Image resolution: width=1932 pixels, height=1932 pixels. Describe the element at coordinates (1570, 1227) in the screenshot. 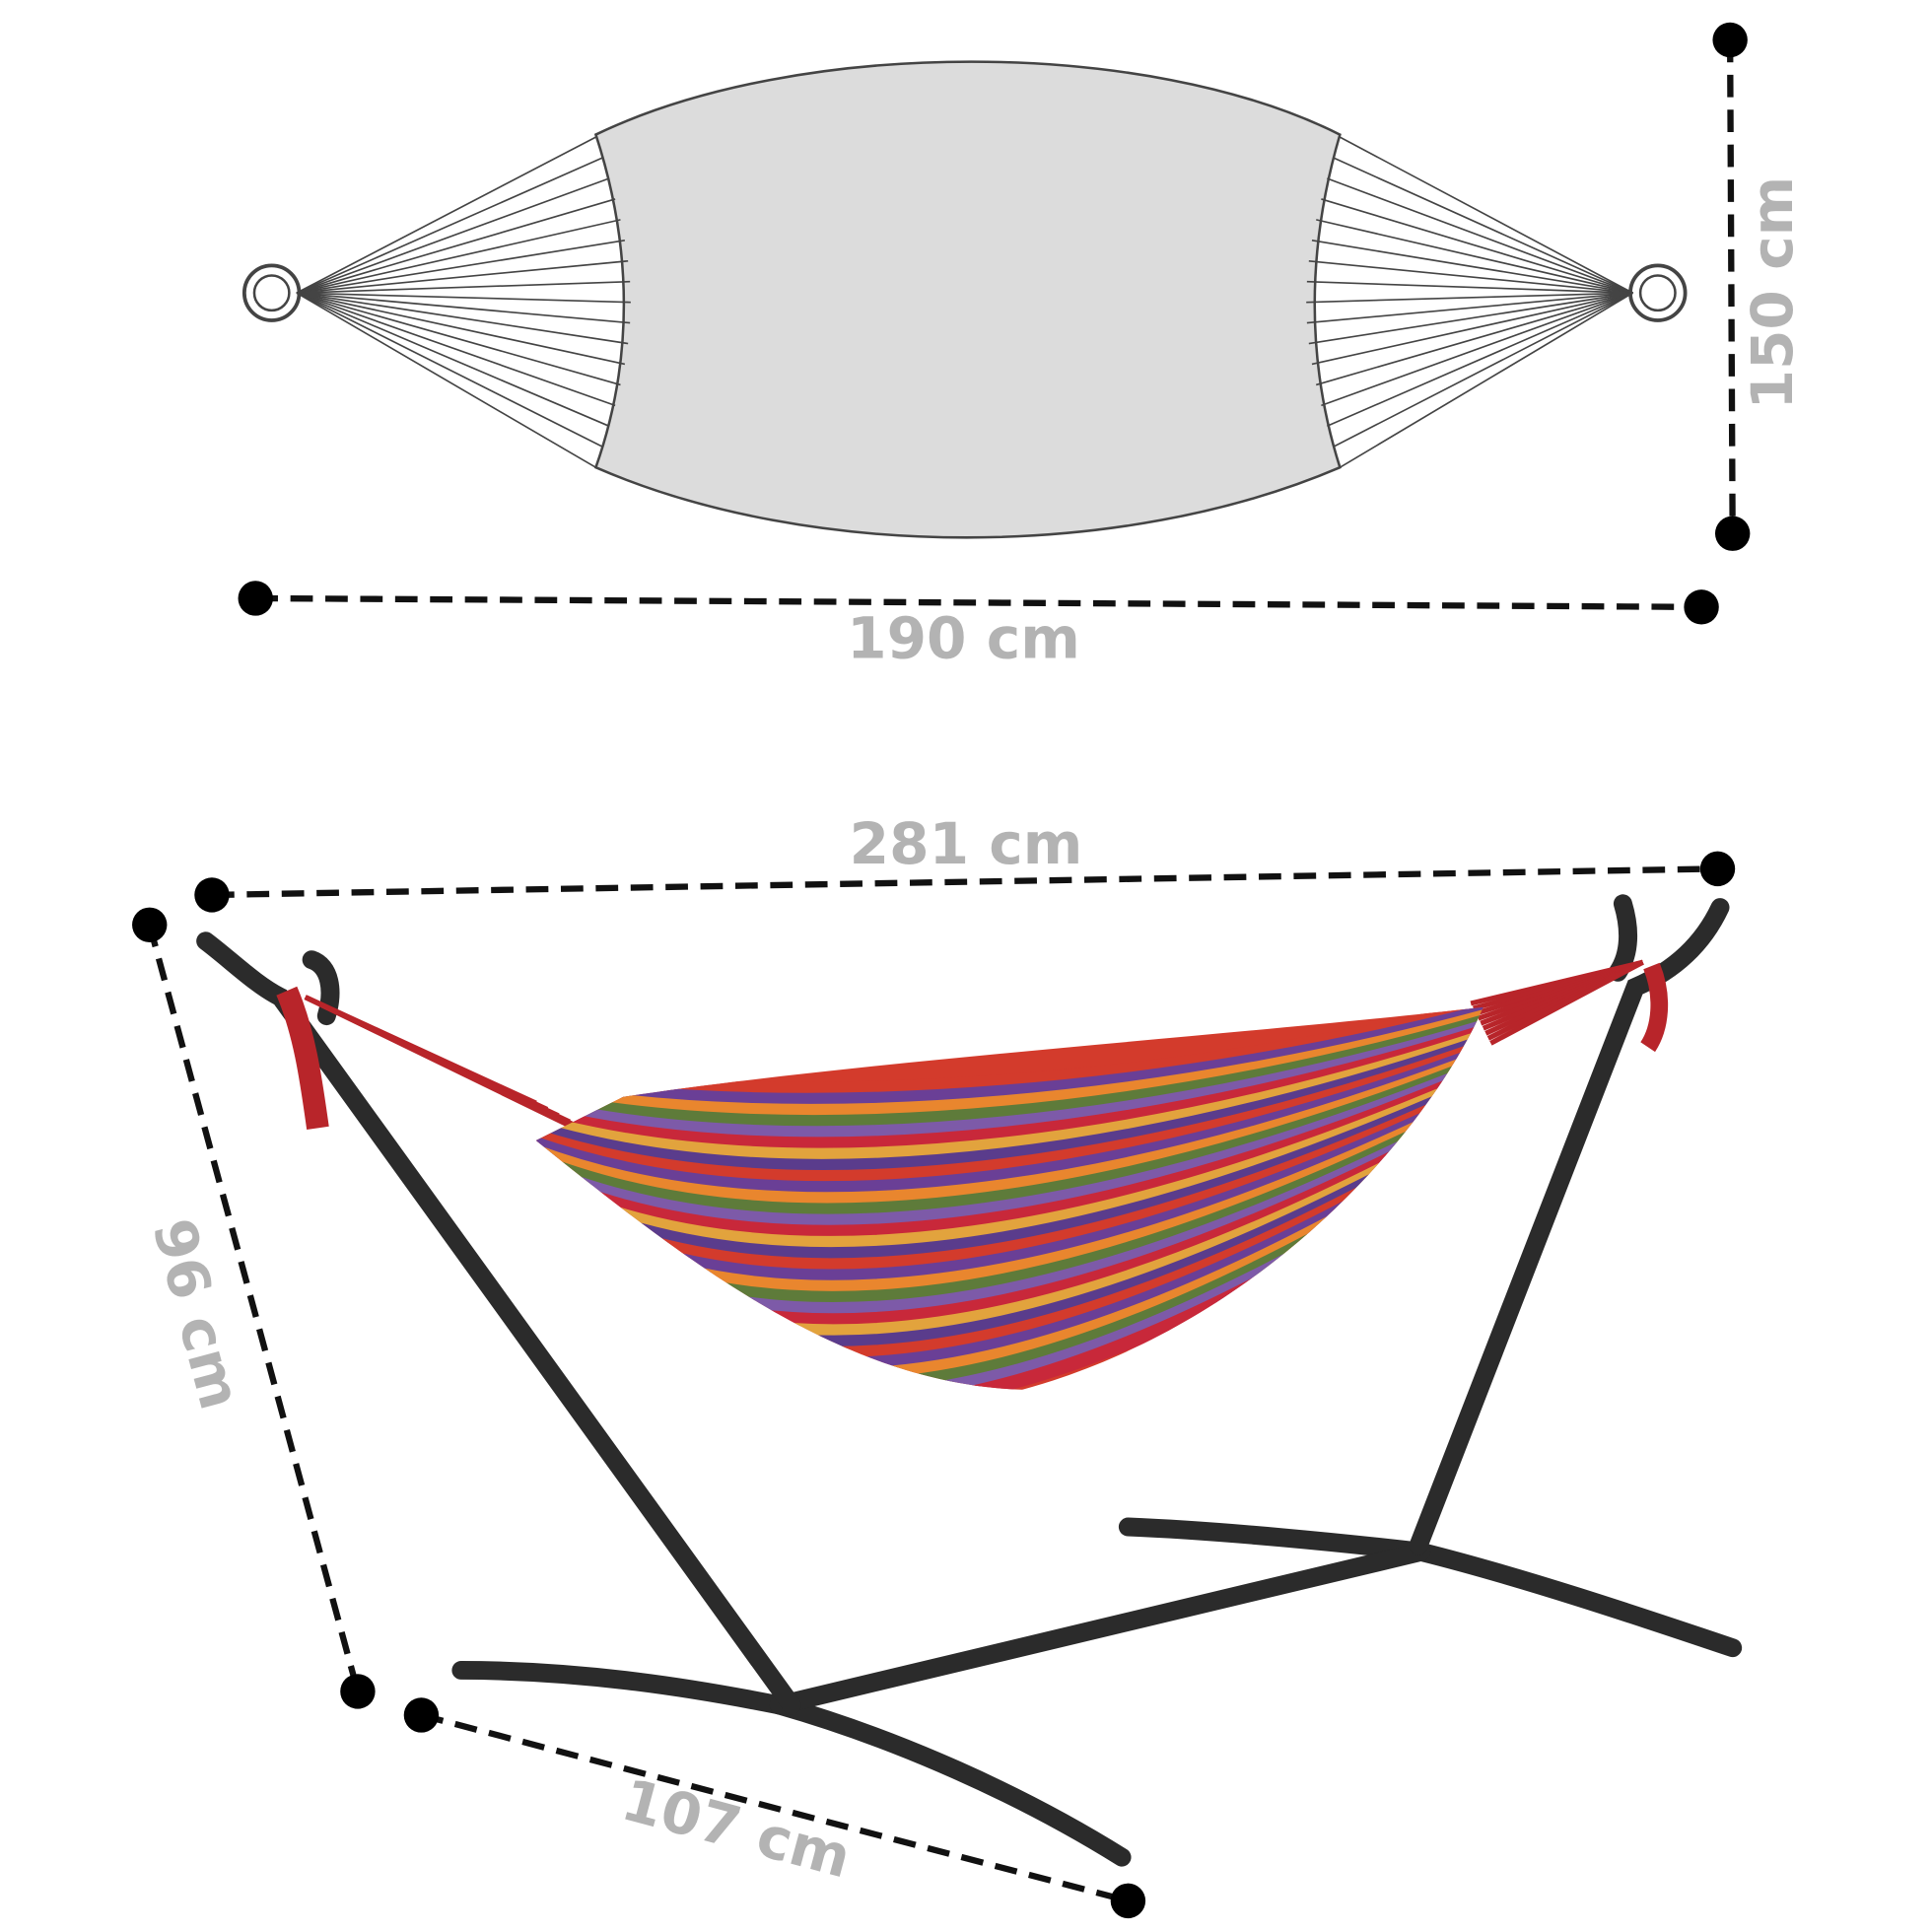

I see `right-arm` at that location.